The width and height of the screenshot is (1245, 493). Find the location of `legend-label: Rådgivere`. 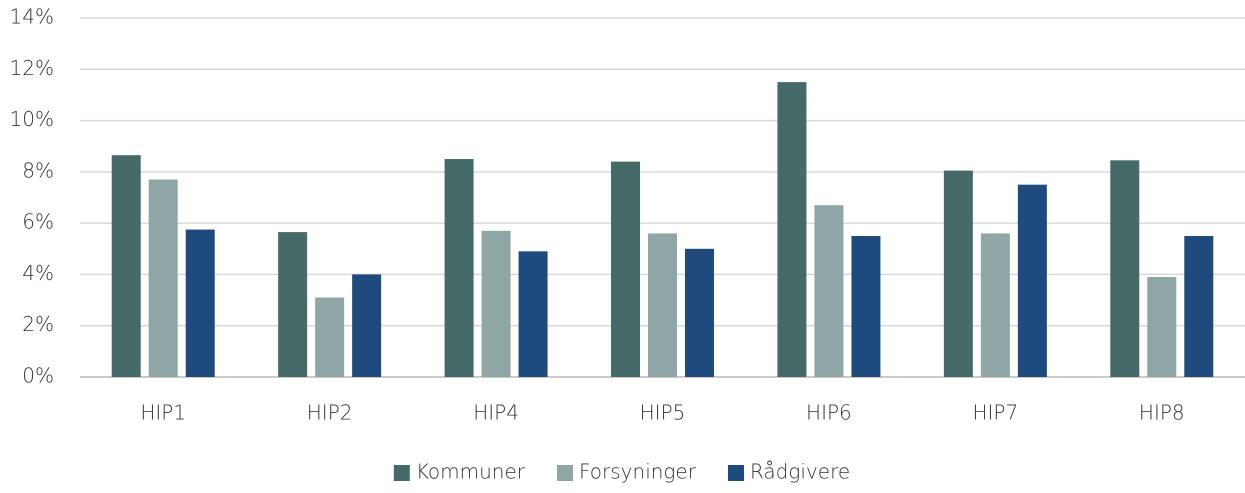

legend-label: Rådgivere is located at coordinates (800, 472).